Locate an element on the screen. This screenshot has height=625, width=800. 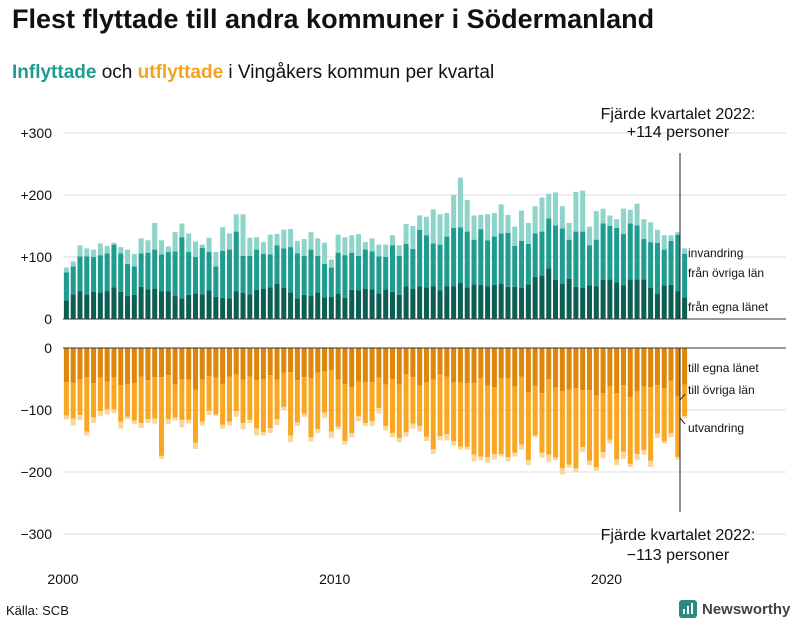
y-tick-label: −200 is located at coordinates (36, 472).